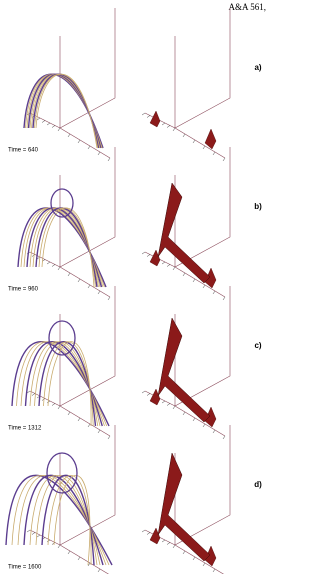 Image resolution: width=320 pixels, height=574 pixels. I want to click on time-label: Time = 960, so click(23, 290).